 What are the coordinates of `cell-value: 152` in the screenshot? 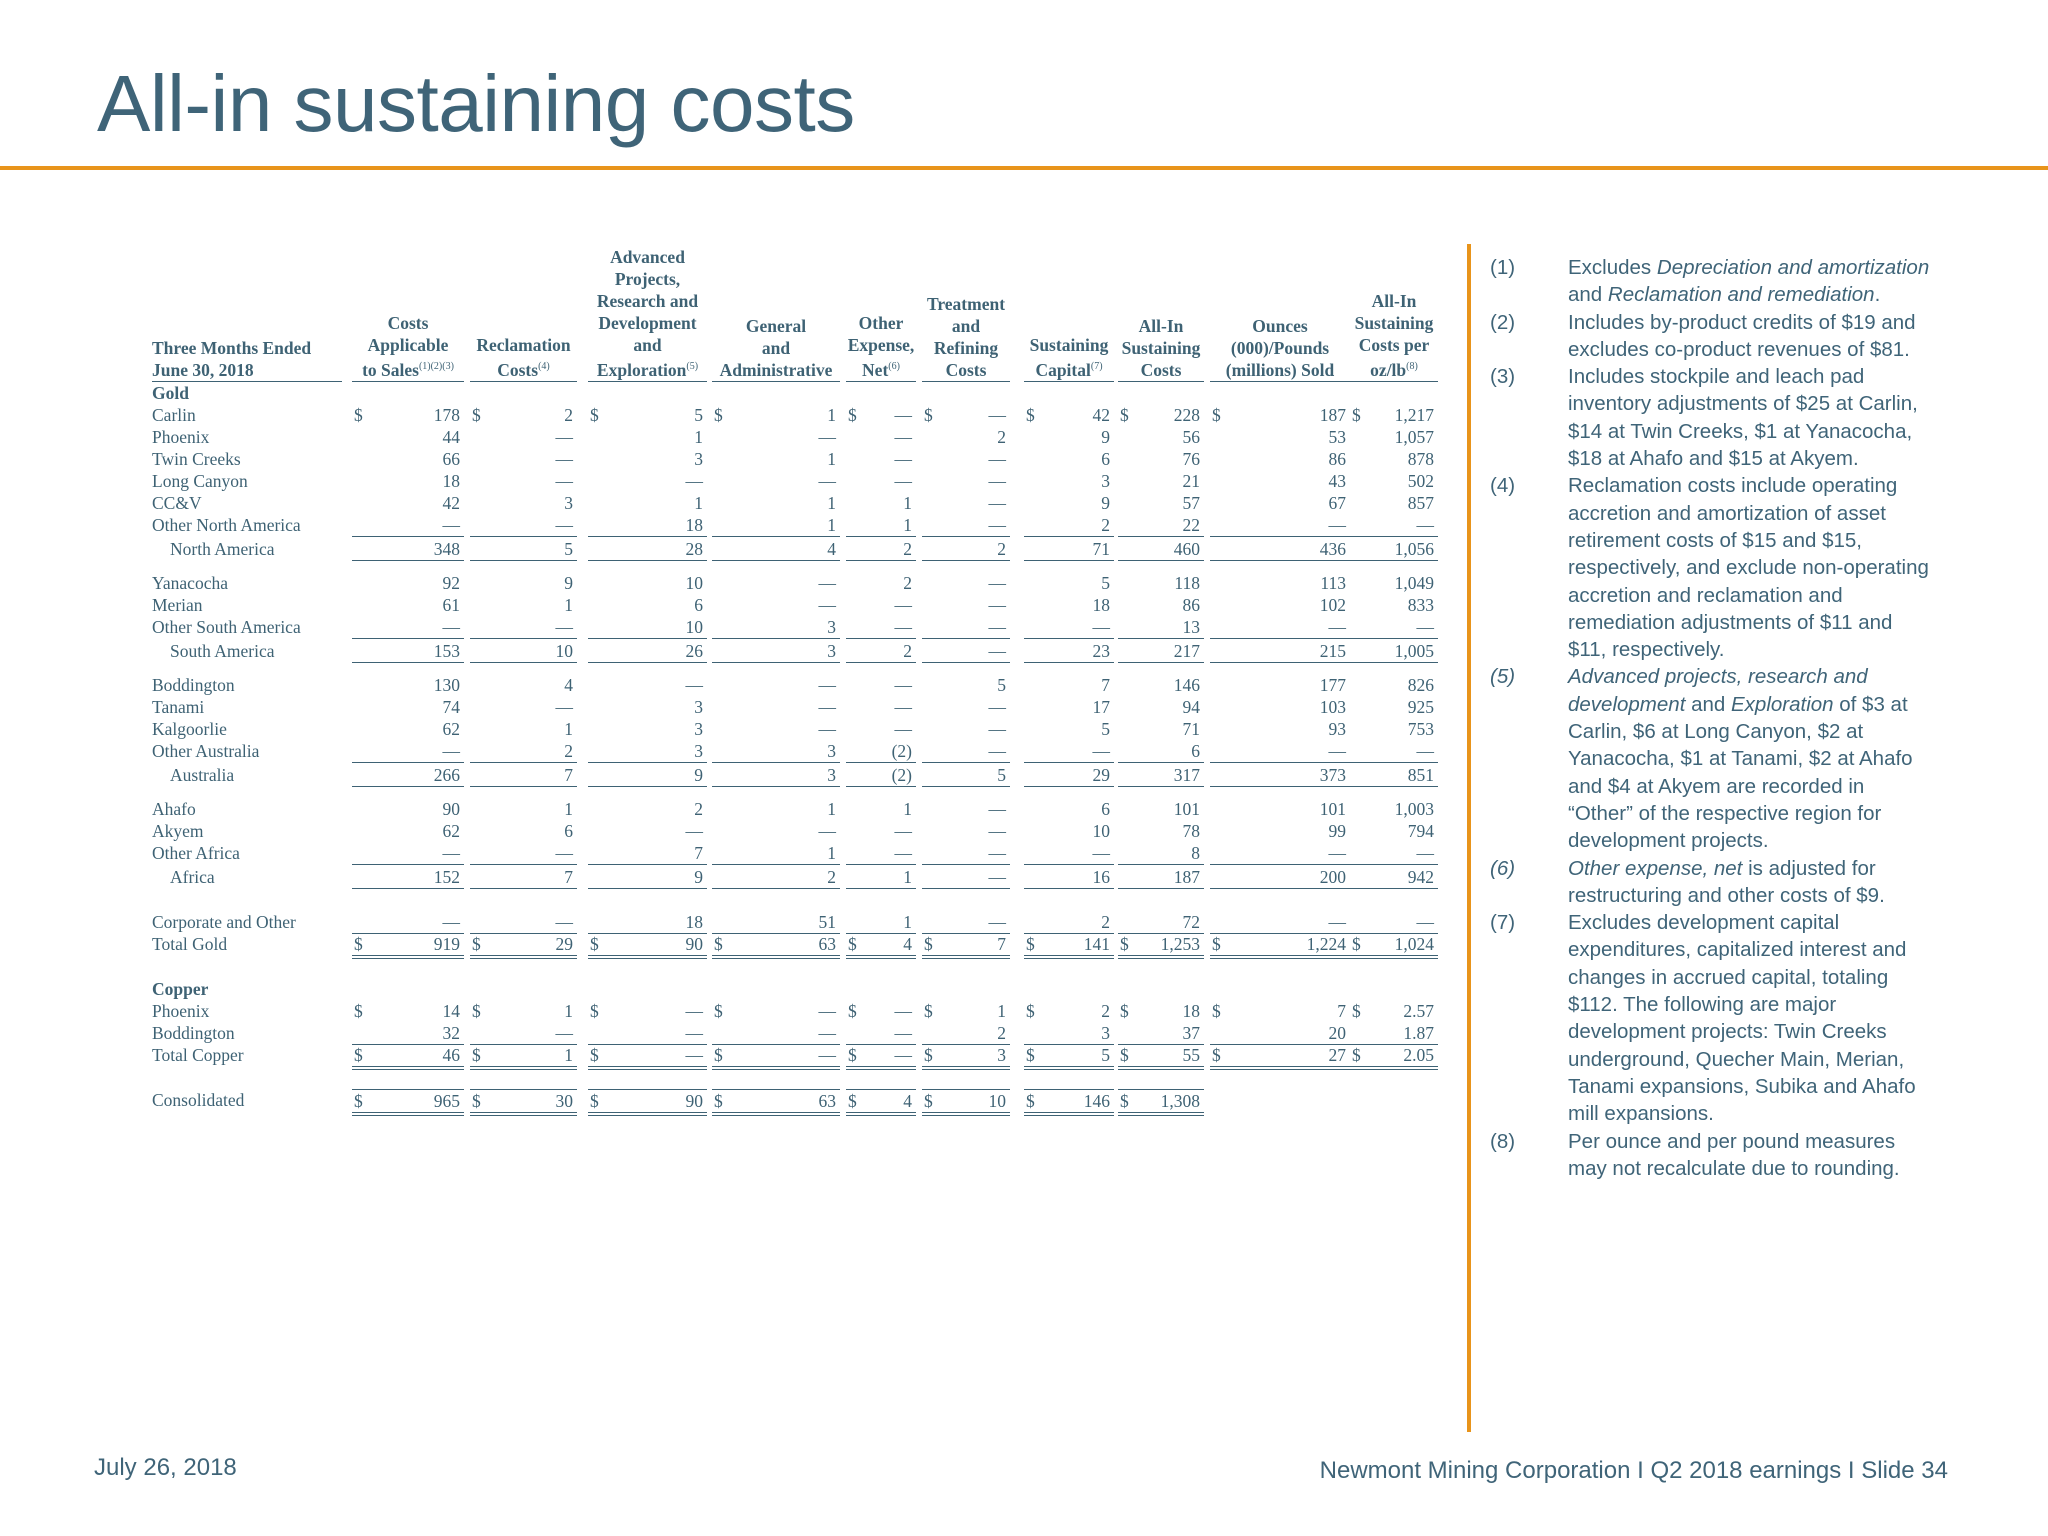 It's located at (446, 877).